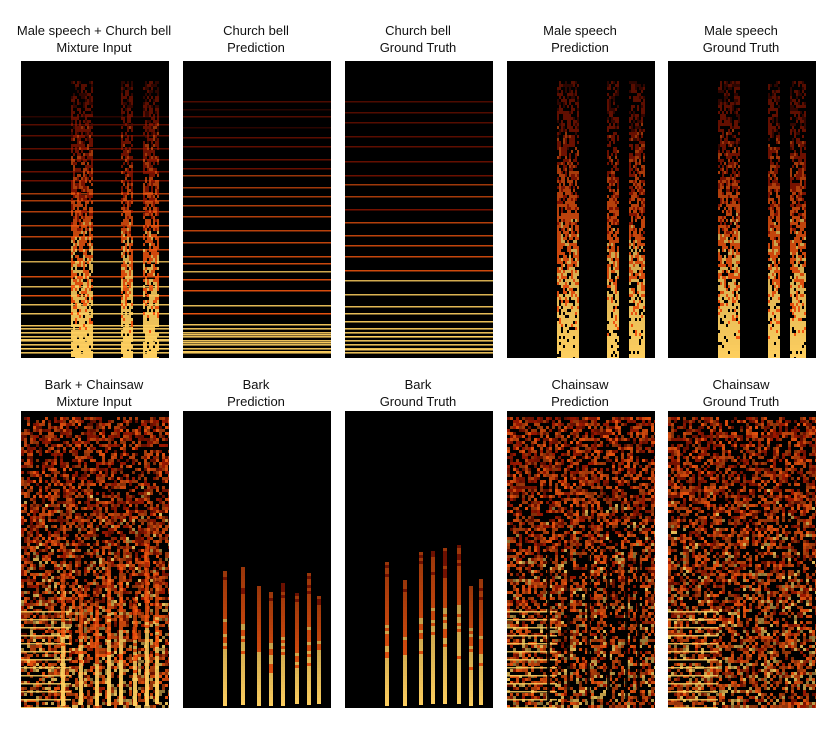  Describe the element at coordinates (418, 393) in the screenshot. I see `panel-caption: Bark Ground Truth` at that location.